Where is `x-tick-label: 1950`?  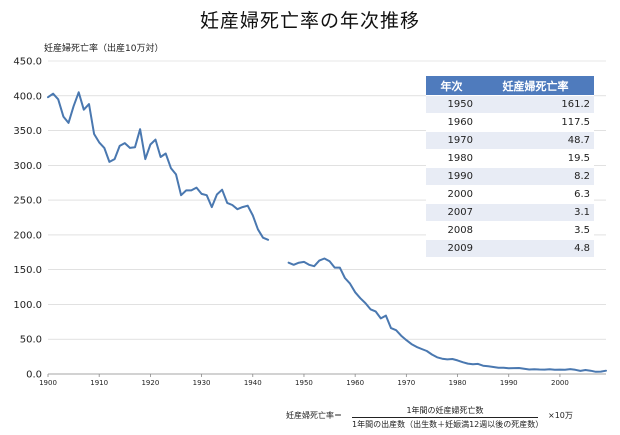 x-tick-label: 1950 is located at coordinates (304, 383).